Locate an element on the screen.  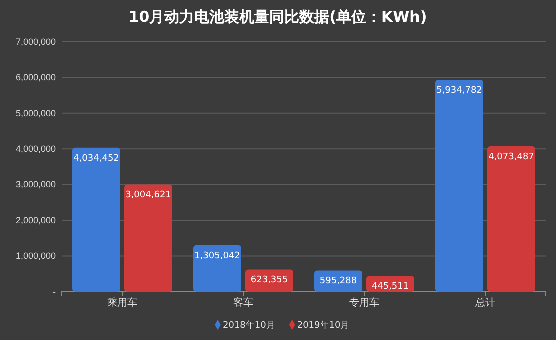
y-tick-label: 5,000,000 is located at coordinates (36, 113).